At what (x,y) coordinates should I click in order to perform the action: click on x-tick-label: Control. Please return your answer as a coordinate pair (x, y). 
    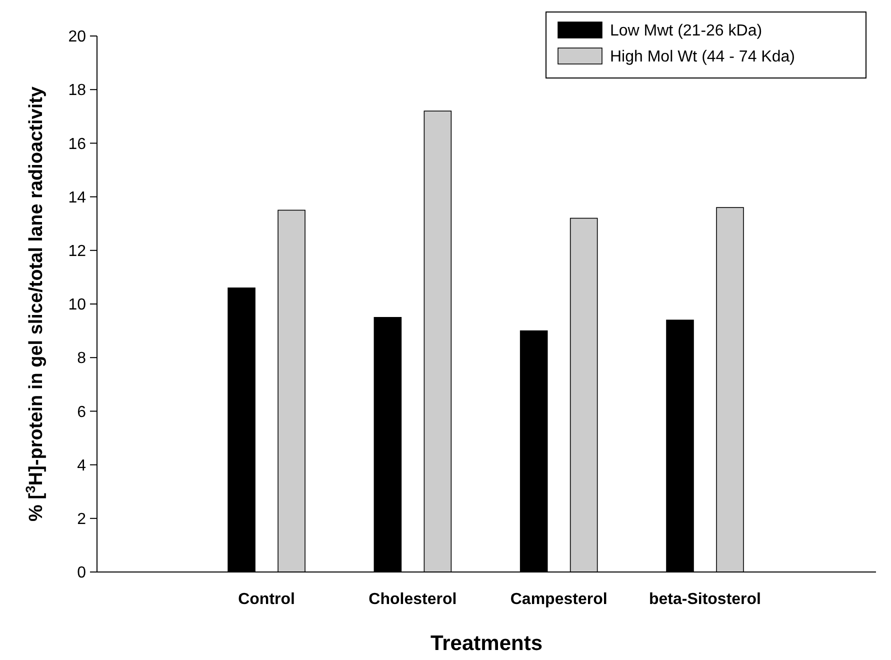
    Looking at the image, I should click on (266, 599).